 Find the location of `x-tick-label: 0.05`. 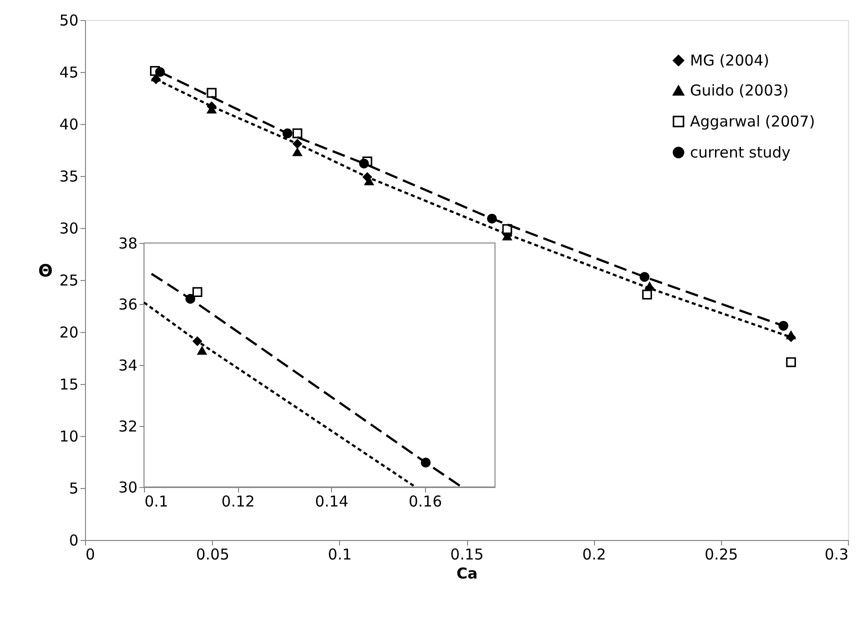

x-tick-label: 0.05 is located at coordinates (213, 555).